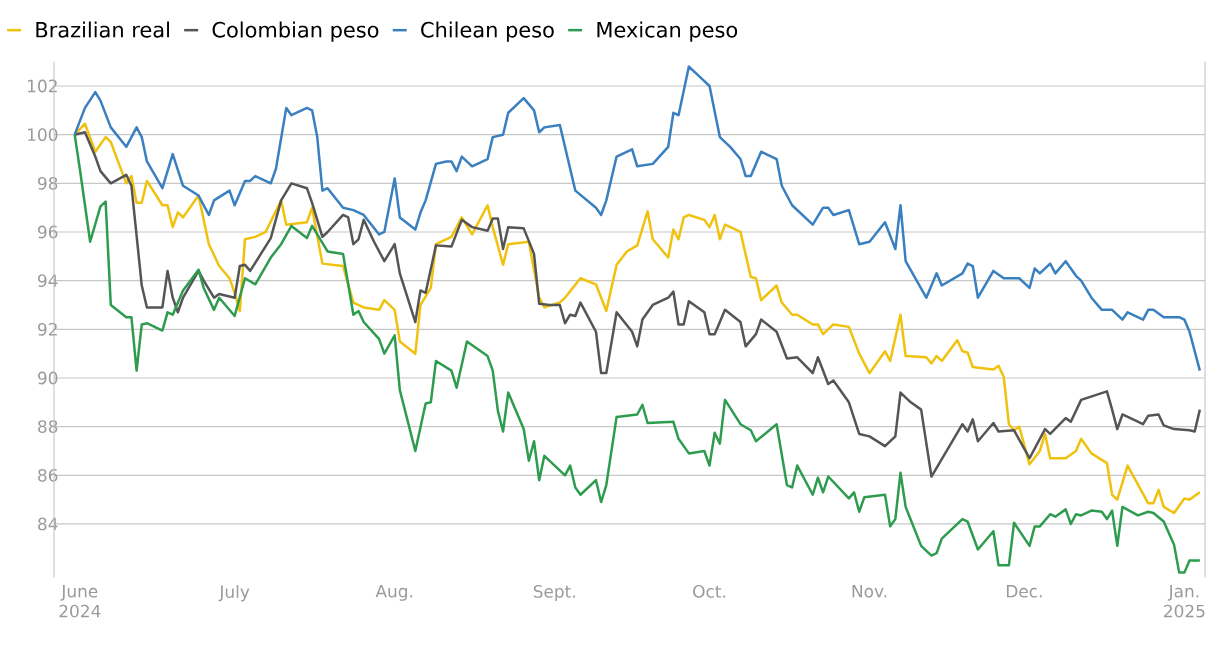 The height and width of the screenshot is (661, 1213). I want to click on legend-label: Mexican peso, so click(667, 31).